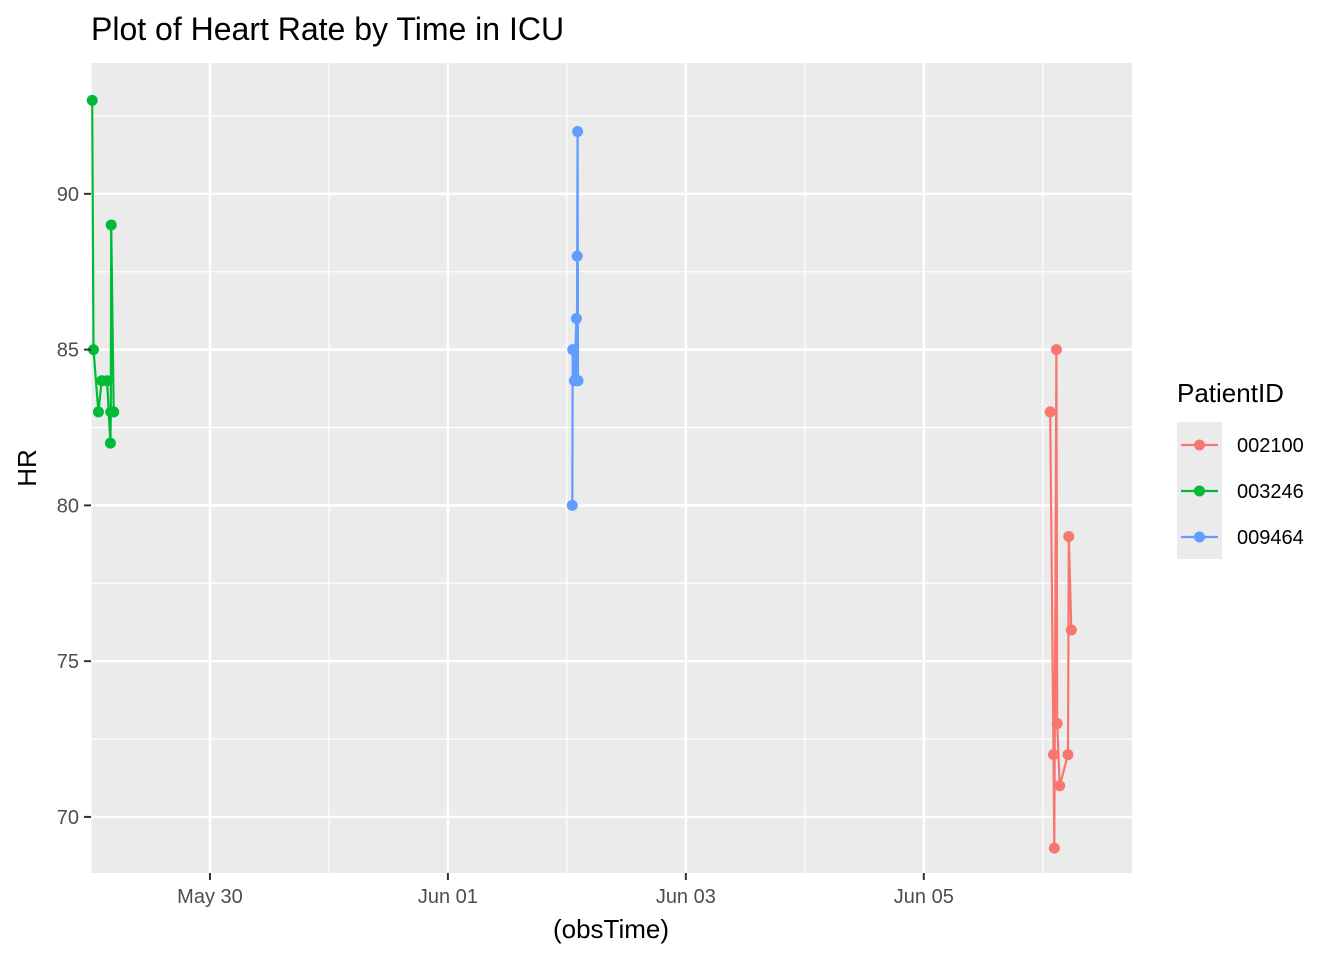 This screenshot has height=960, width=1344. What do you see at coordinates (1230, 393) in the screenshot?
I see `legend-title: PatientID` at bounding box center [1230, 393].